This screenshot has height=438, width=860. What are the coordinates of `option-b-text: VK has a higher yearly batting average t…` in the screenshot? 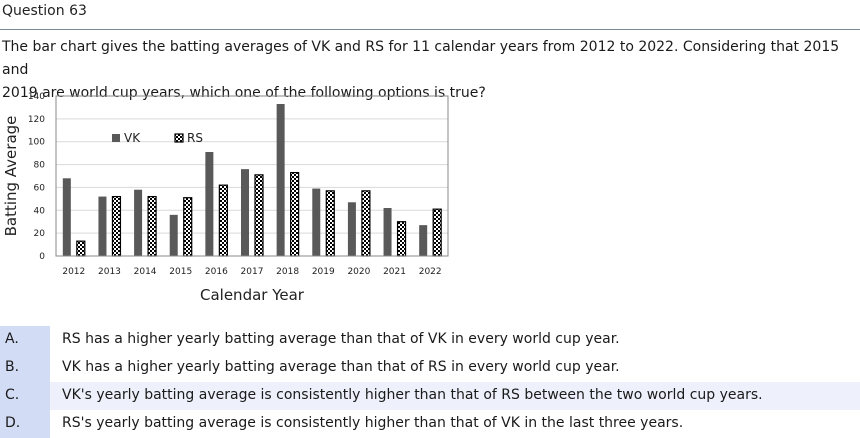 It's located at (341, 367).